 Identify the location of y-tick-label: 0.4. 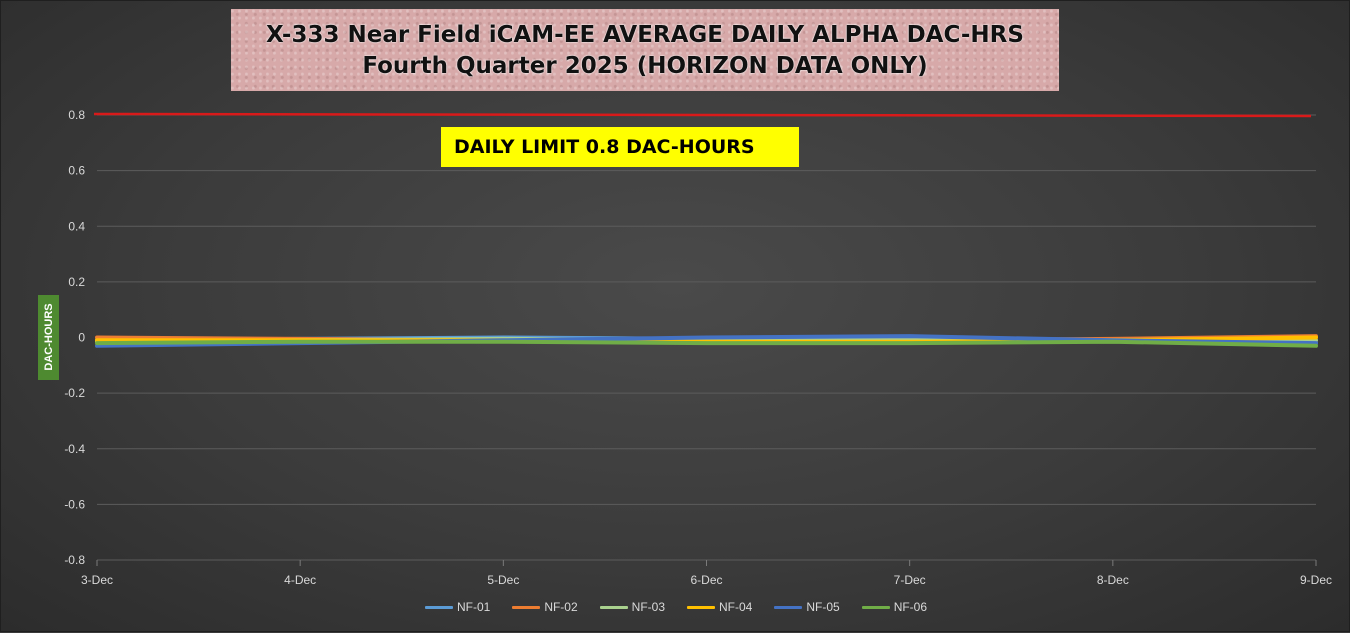
(76, 226).